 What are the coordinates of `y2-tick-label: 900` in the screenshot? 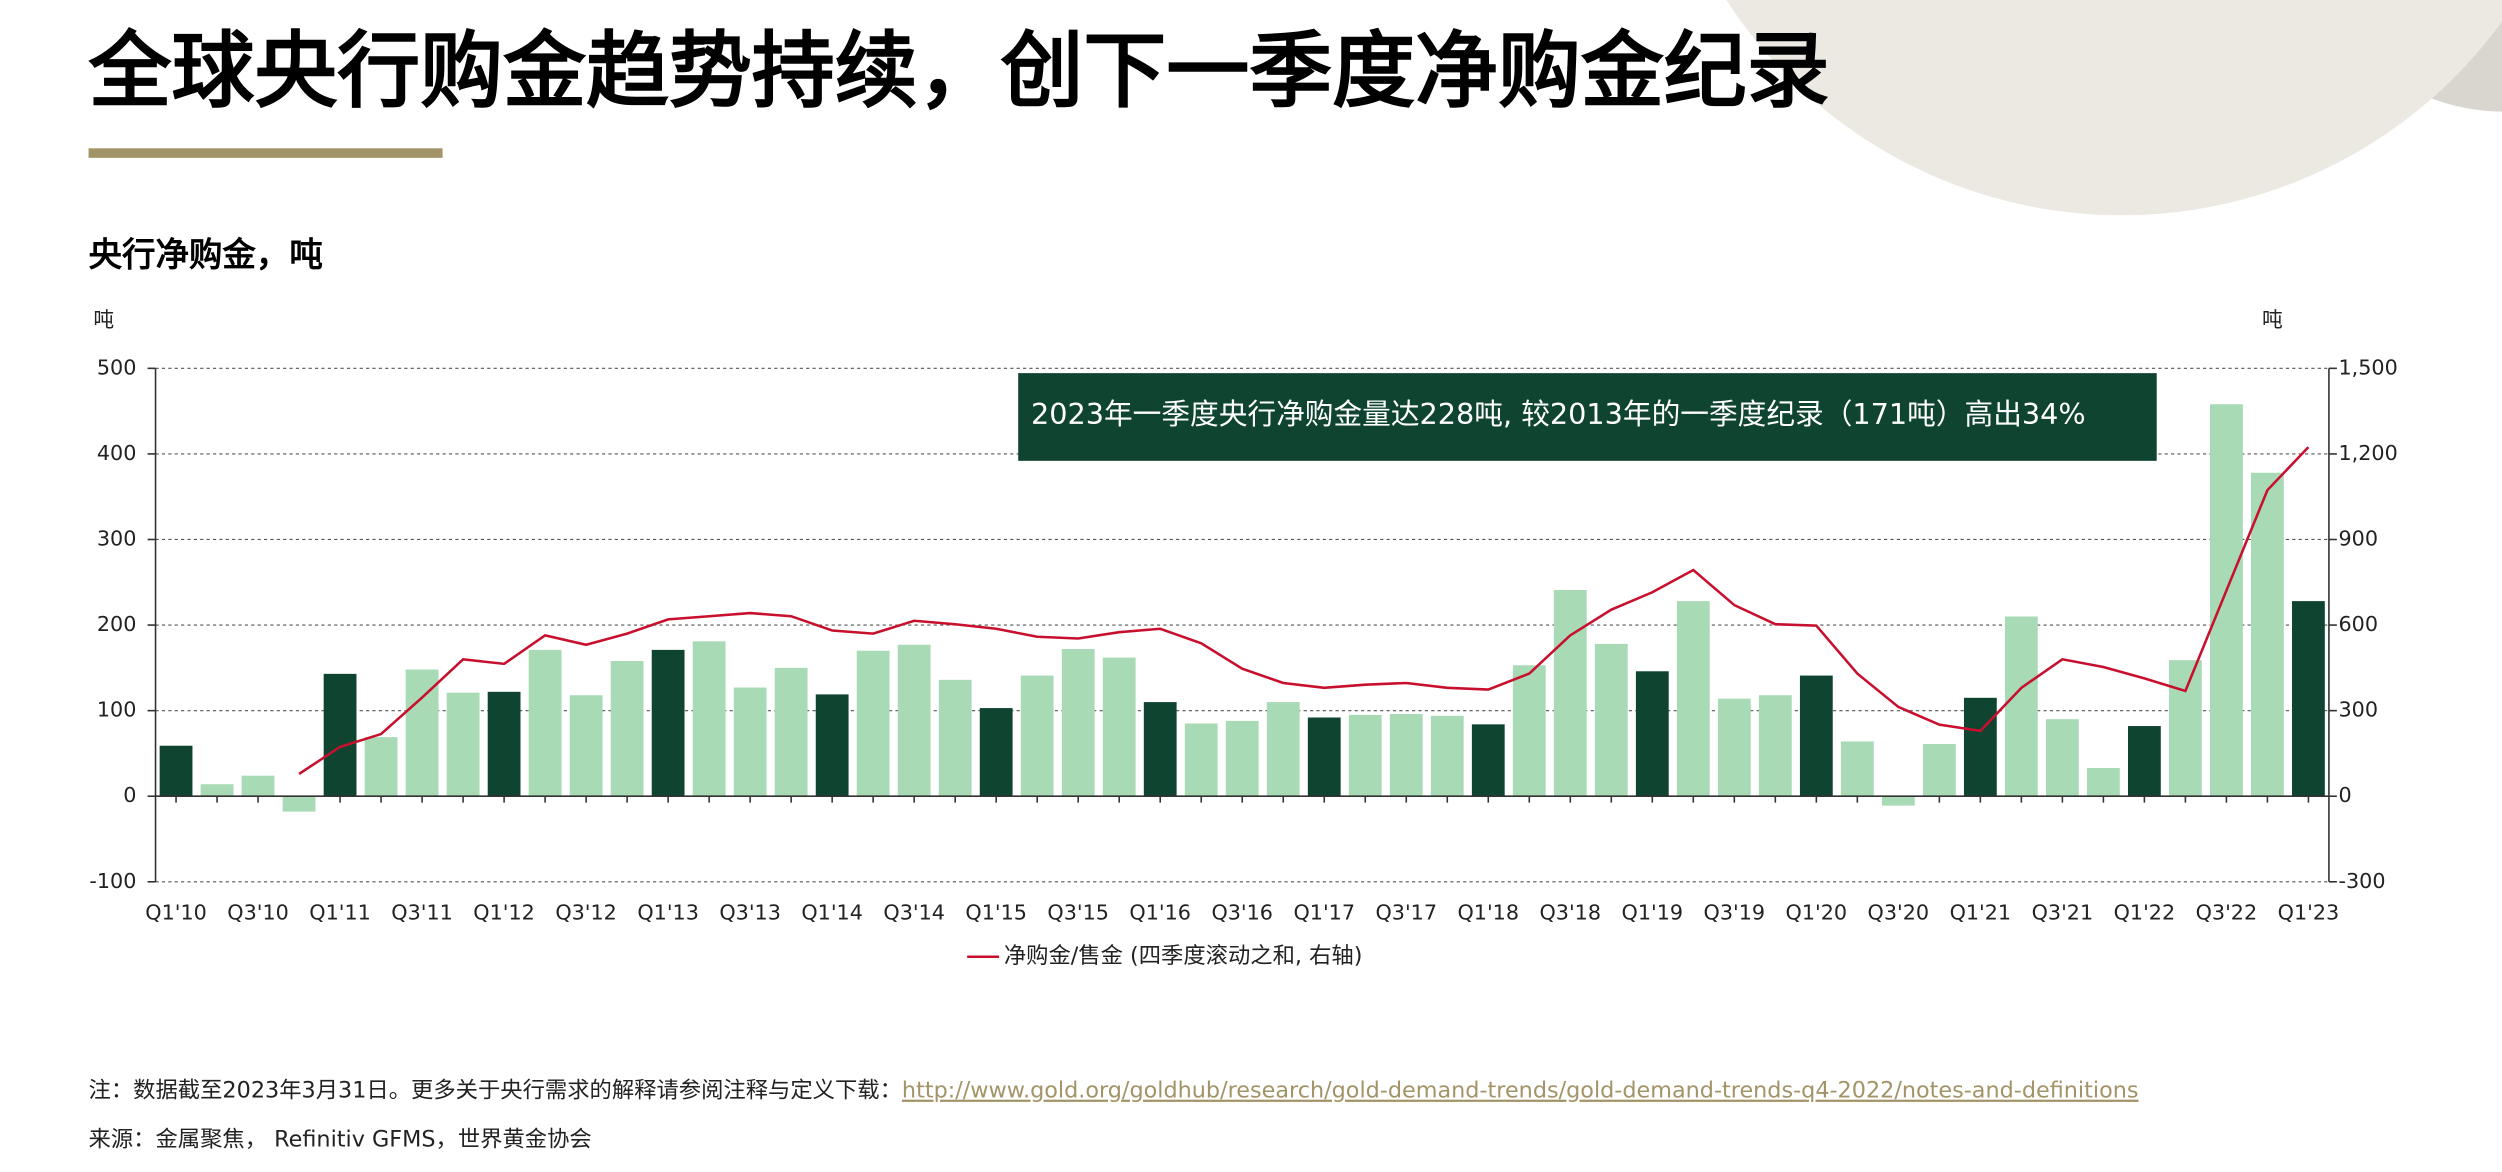 It's located at (2358, 538).